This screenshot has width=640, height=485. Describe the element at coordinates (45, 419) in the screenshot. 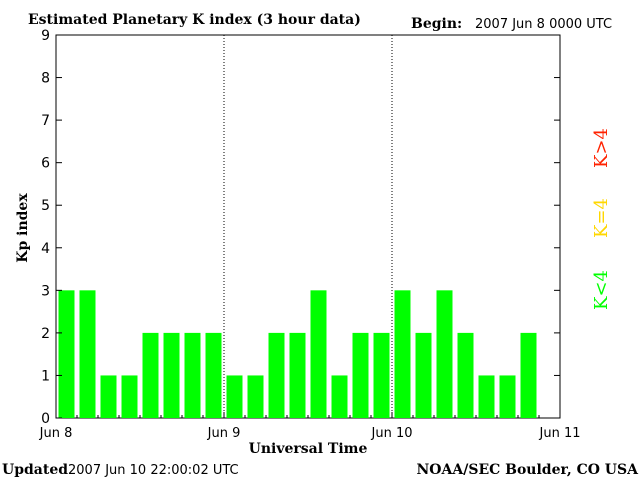

I see `y-tick-label: 0` at that location.